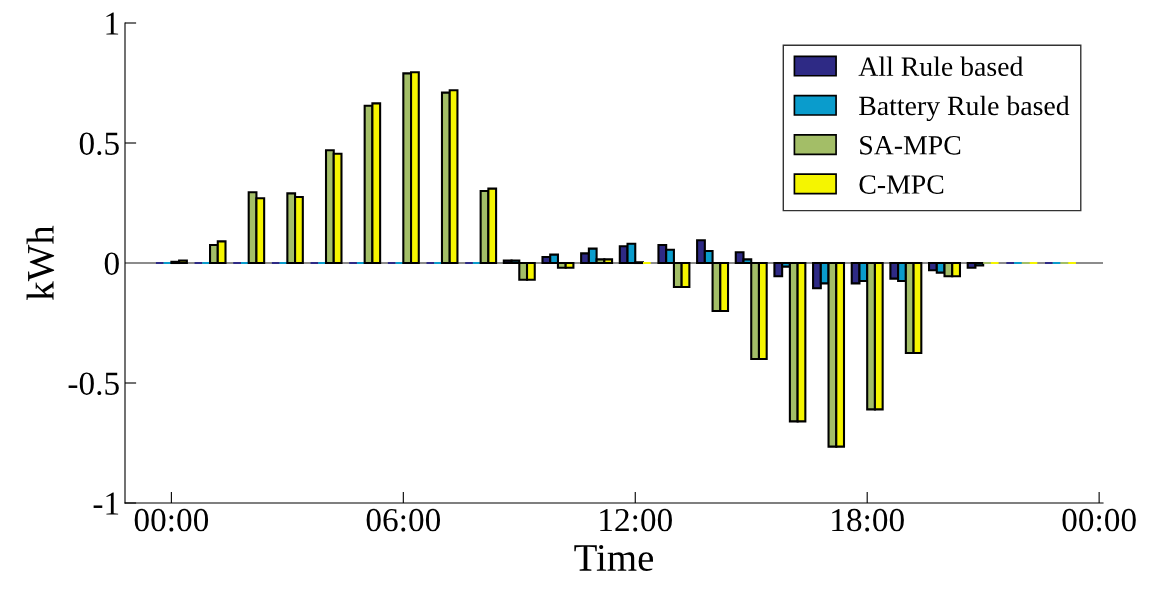 The image size is (1154, 613). What do you see at coordinates (868, 520) in the screenshot?
I see `x-tick-label: 18:00` at bounding box center [868, 520].